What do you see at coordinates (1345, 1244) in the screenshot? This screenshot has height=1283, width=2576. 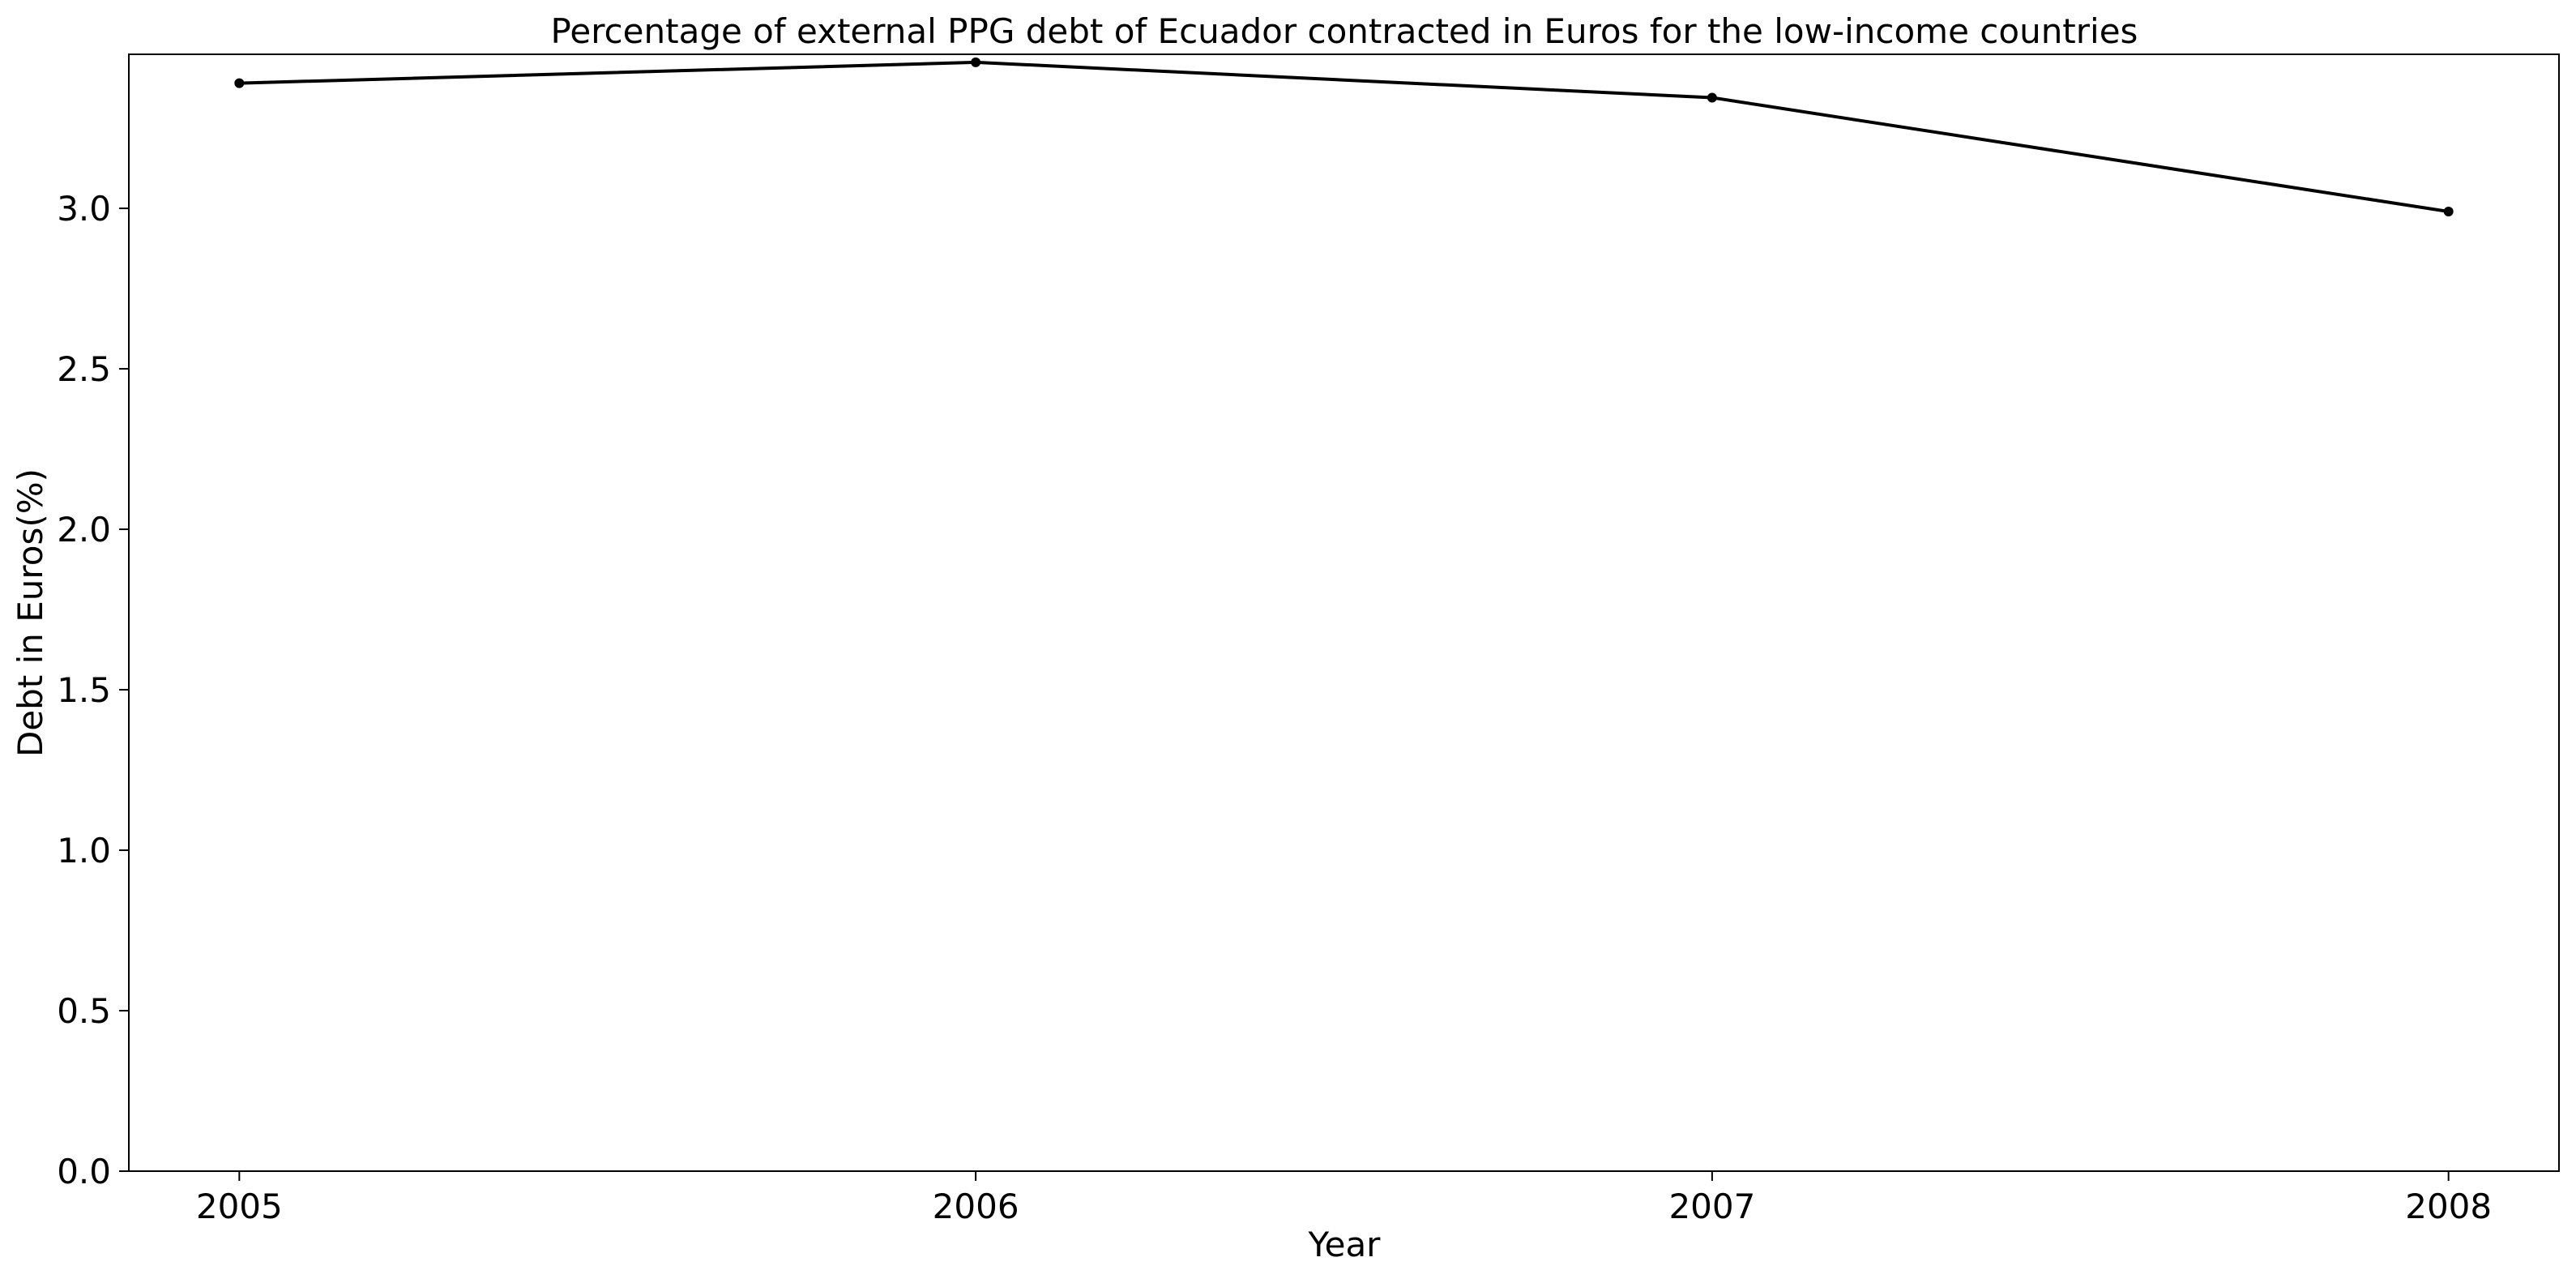 I see `x-axis-label: Year` at bounding box center [1345, 1244].